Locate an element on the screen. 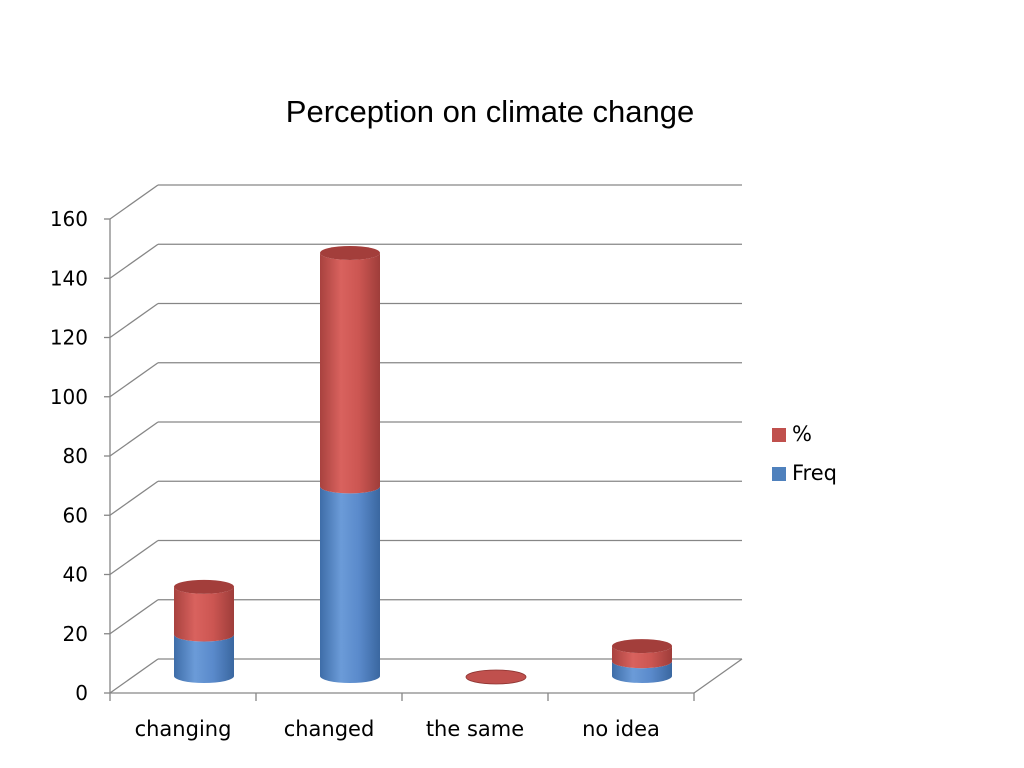 The image size is (1024, 768). y-tick-label: 40 is located at coordinates (75, 575).